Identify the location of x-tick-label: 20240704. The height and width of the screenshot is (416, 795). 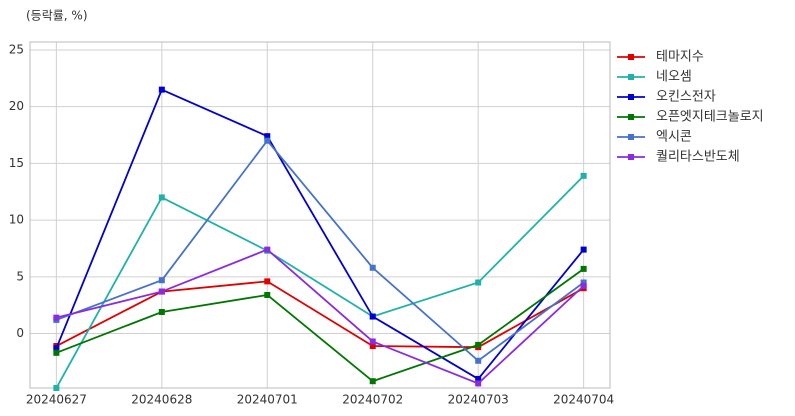
(583, 400).